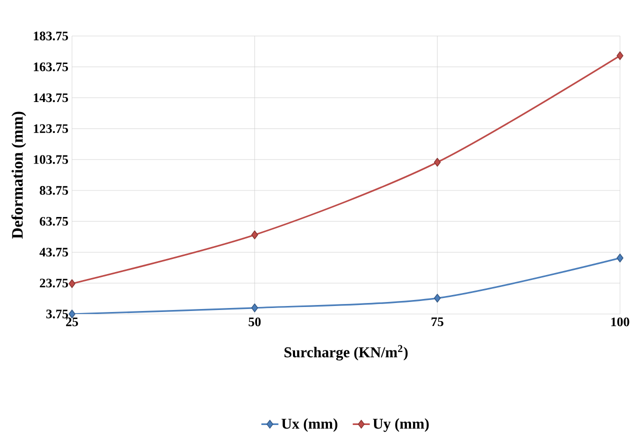 The width and height of the screenshot is (634, 441). What do you see at coordinates (51, 97) in the screenshot?
I see `y-tick-label: 143.75` at bounding box center [51, 97].